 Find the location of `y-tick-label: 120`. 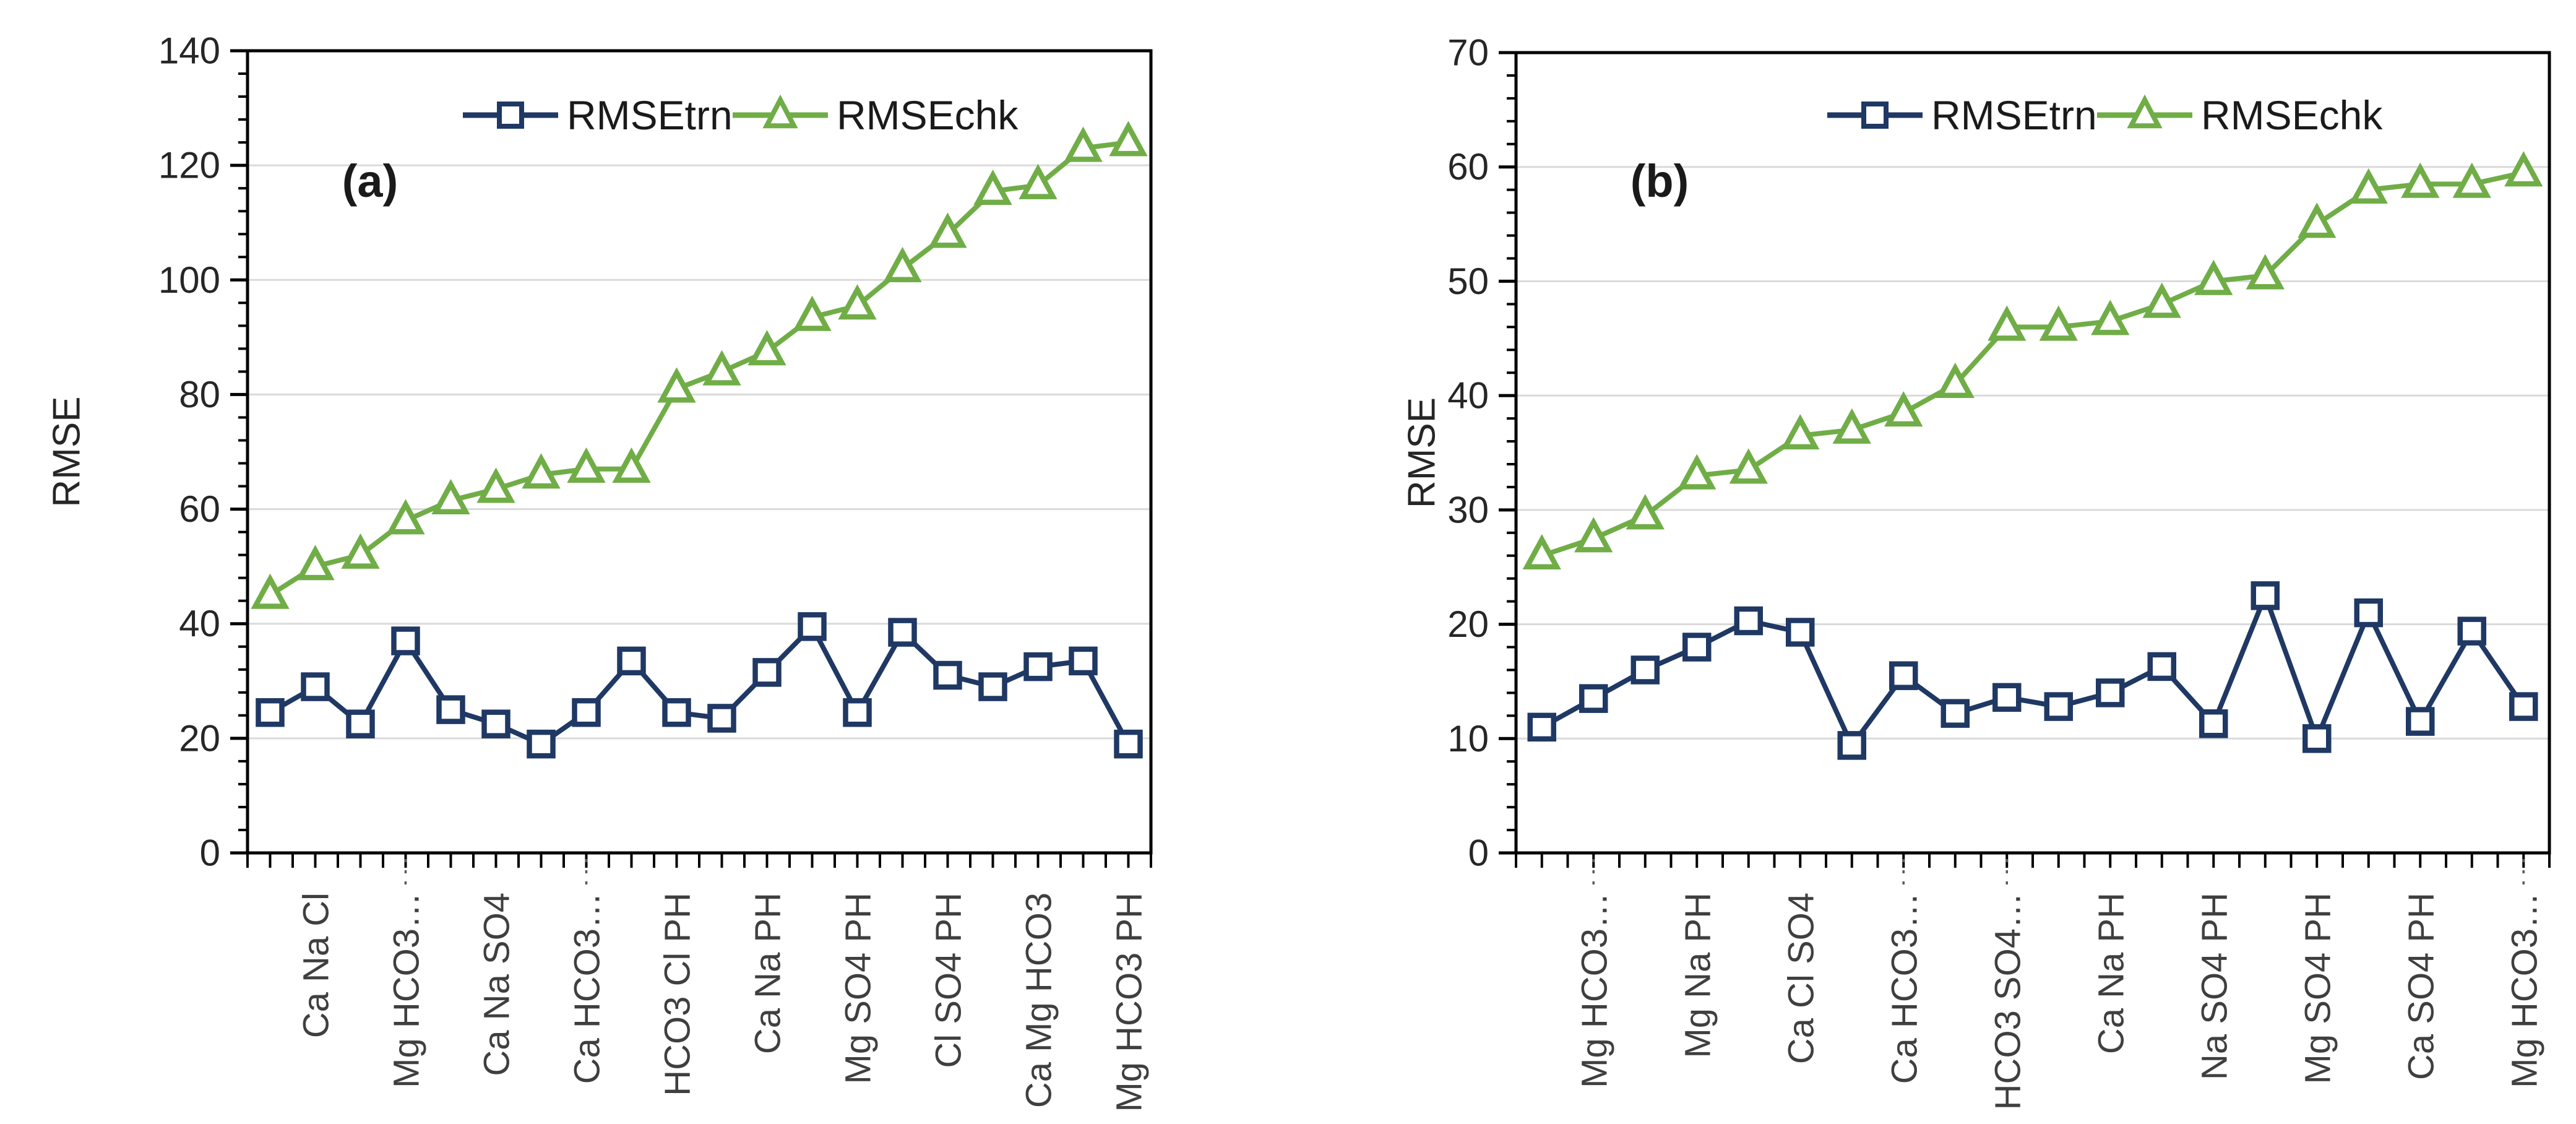

y-tick-label: 120 is located at coordinates (189, 165).